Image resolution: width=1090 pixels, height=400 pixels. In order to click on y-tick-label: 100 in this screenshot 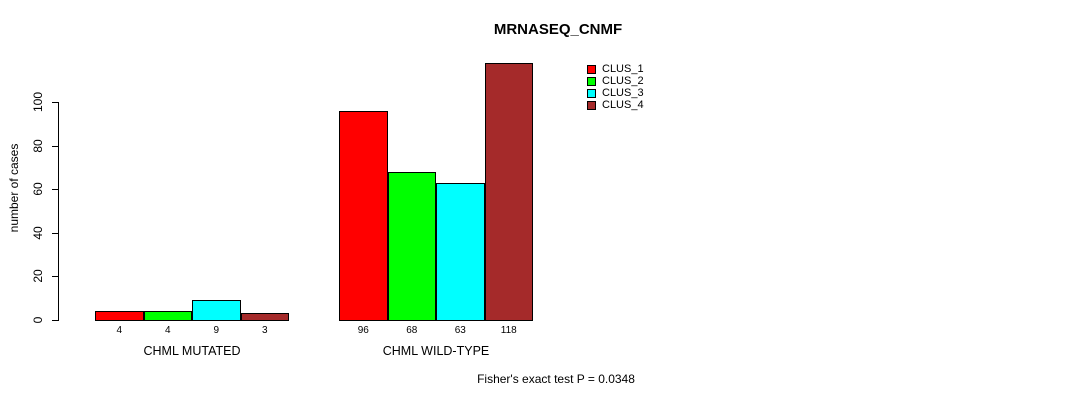, I will do `click(38, 102)`.